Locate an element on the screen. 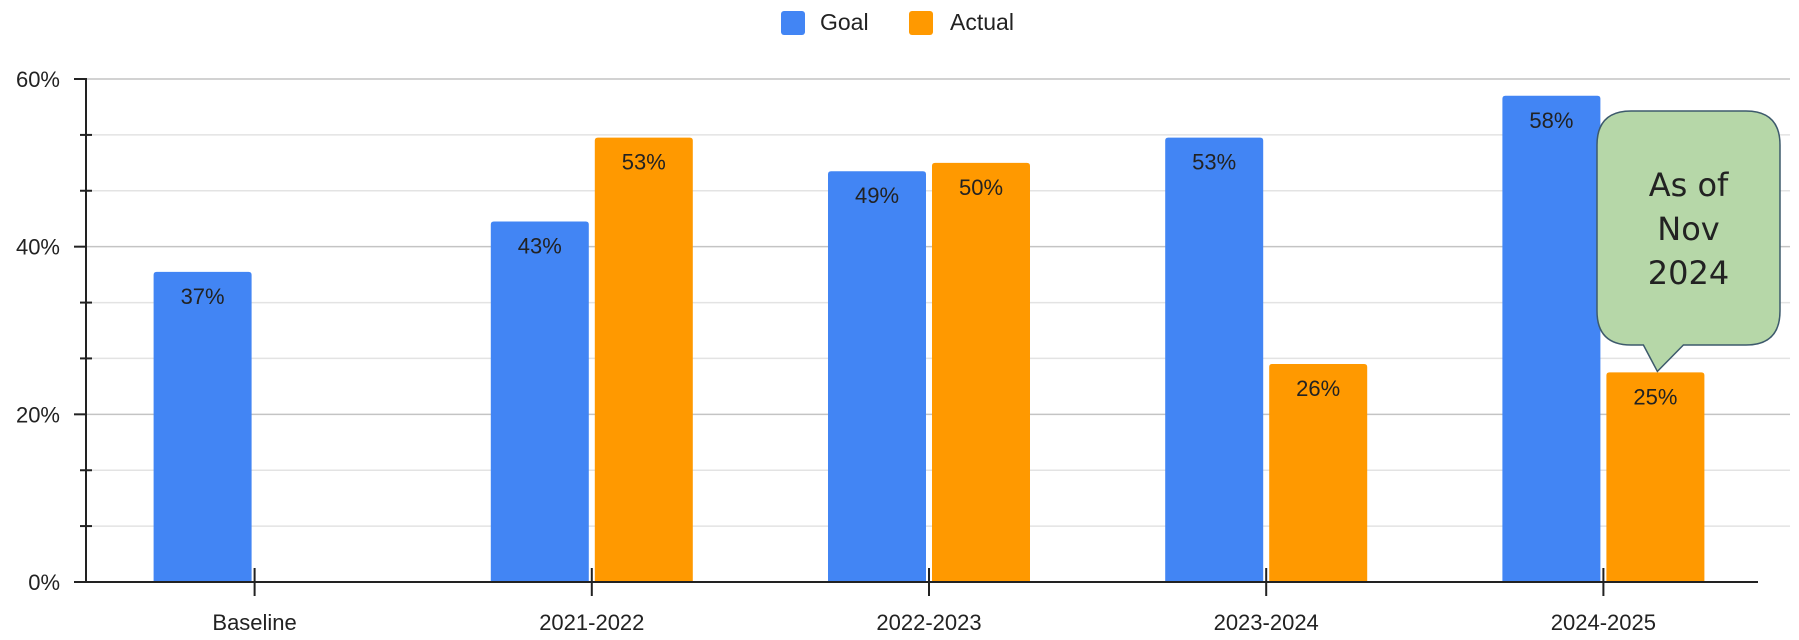 This screenshot has width=1799, height=640. bar-goal-Baseline is located at coordinates (202, 426).